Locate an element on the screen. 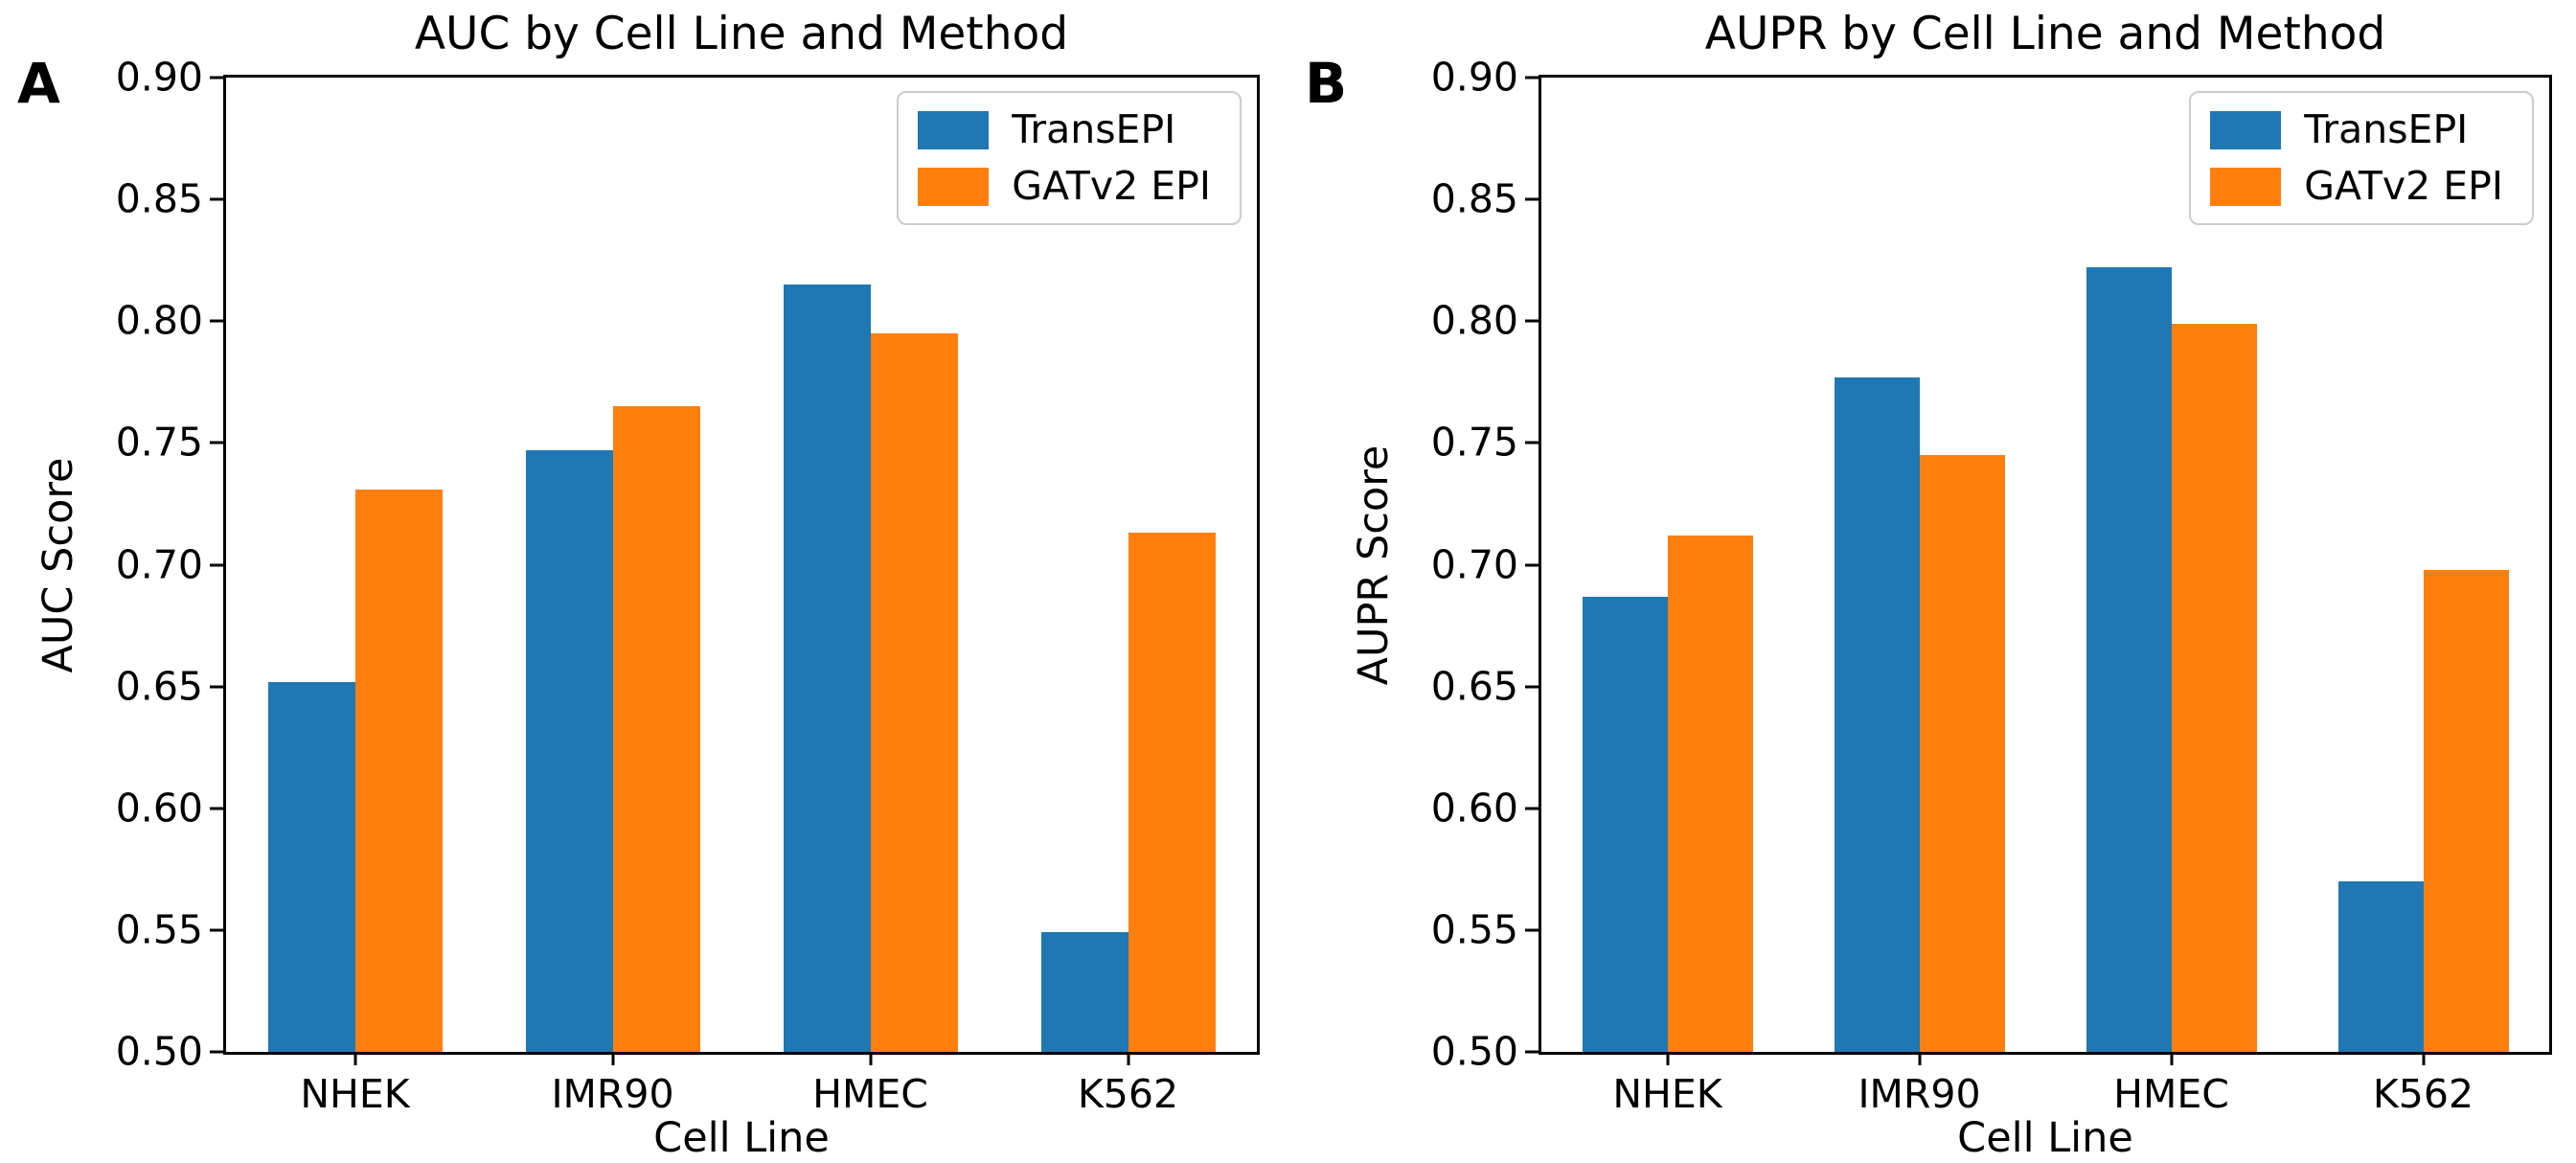  y-axis-label-auc: AUC Score is located at coordinates (58, 564).